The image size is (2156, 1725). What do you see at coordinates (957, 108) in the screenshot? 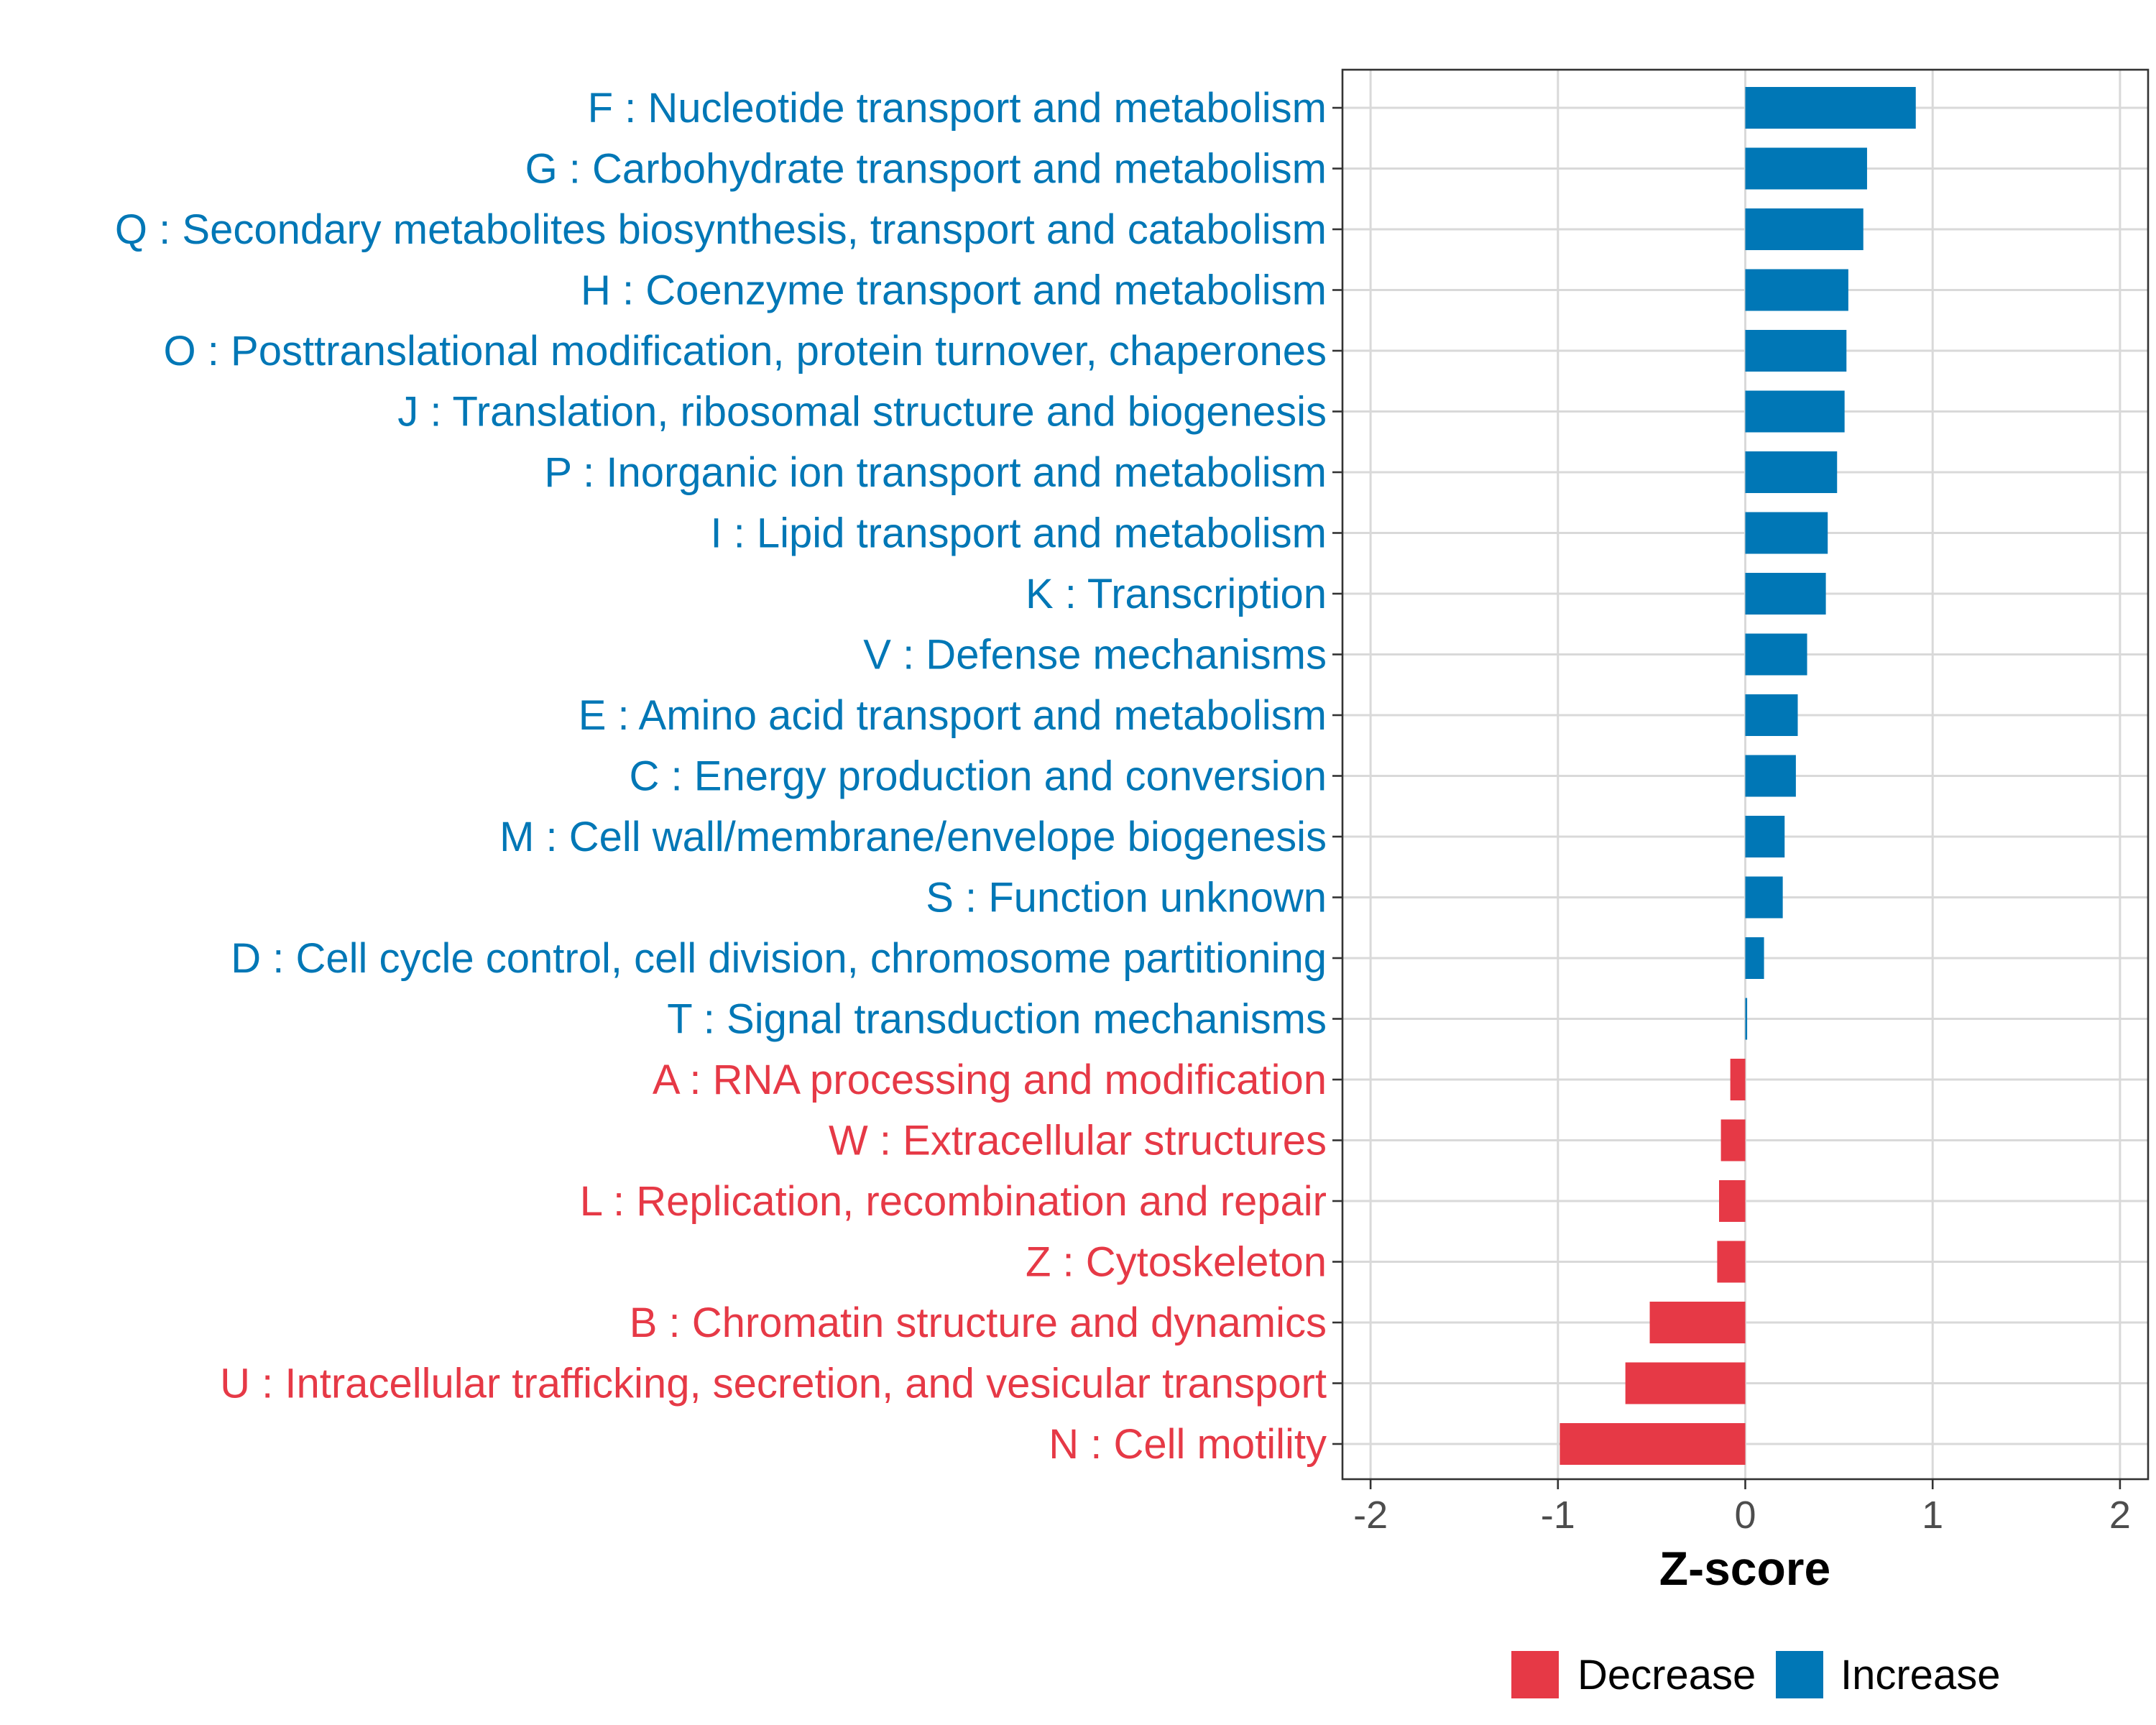
I see `category-label: F : Nucleotide transport and metabolism` at bounding box center [957, 108].